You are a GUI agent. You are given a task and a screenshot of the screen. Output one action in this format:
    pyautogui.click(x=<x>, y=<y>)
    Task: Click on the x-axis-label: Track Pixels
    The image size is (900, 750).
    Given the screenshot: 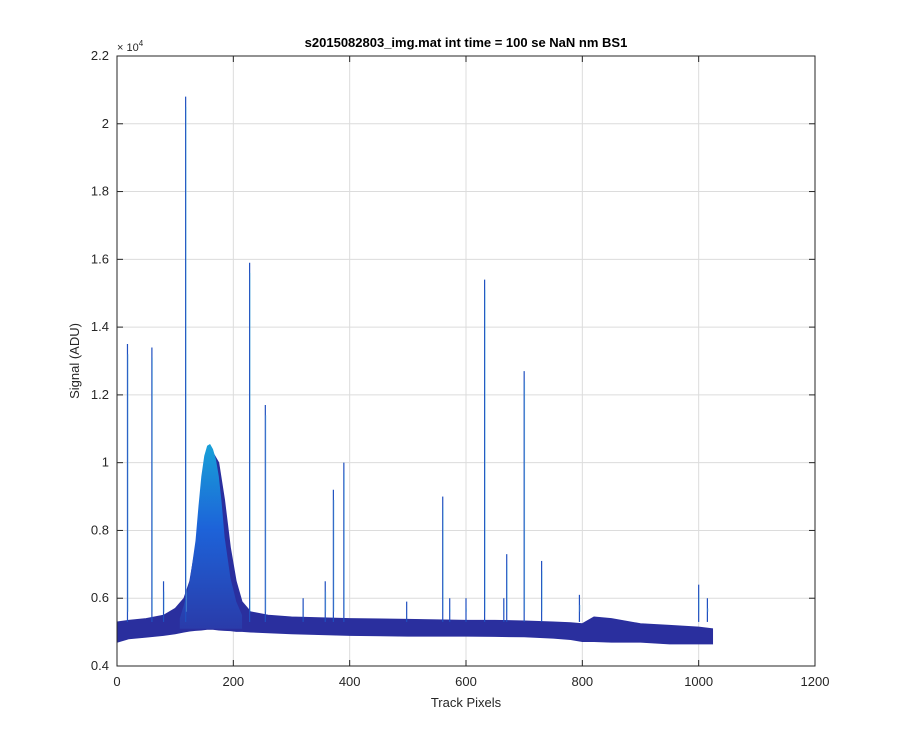 What is the action you would take?
    pyautogui.click(x=466, y=702)
    